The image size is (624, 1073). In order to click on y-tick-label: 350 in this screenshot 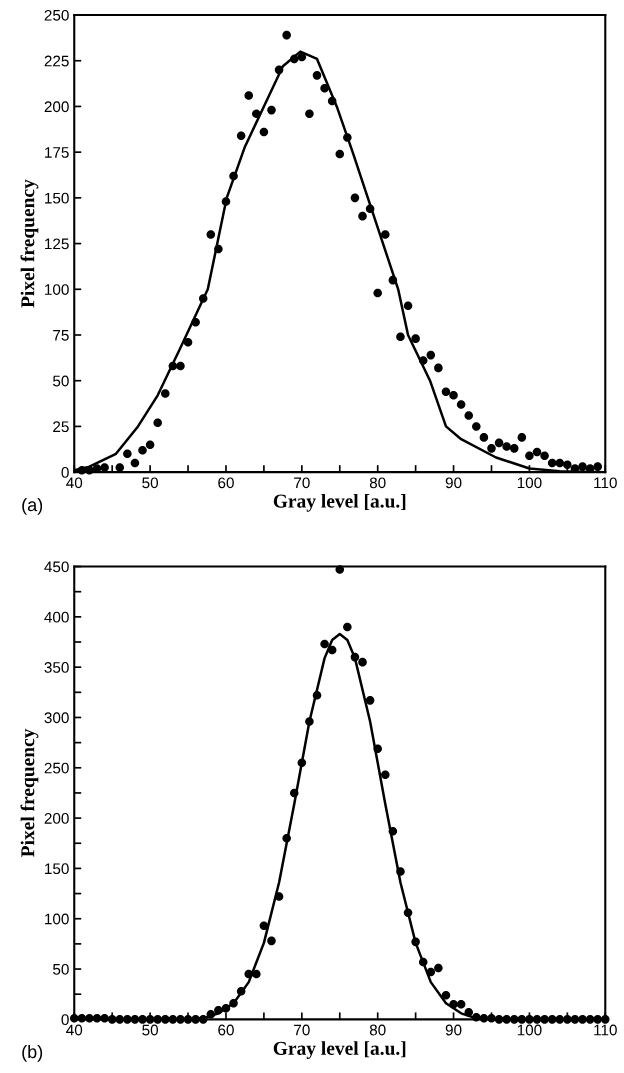, I will do `click(56, 667)`.